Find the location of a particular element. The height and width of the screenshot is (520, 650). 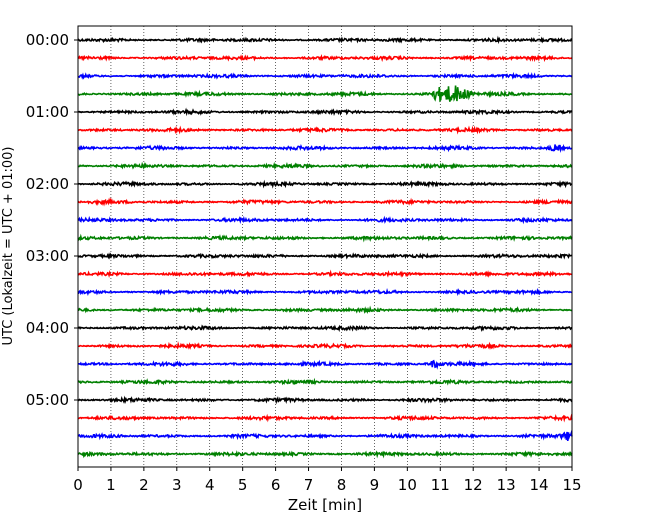

y-axis: 00:00 01:00 02:00 03:00 04:00 05:00 is located at coordinates (52, 220).